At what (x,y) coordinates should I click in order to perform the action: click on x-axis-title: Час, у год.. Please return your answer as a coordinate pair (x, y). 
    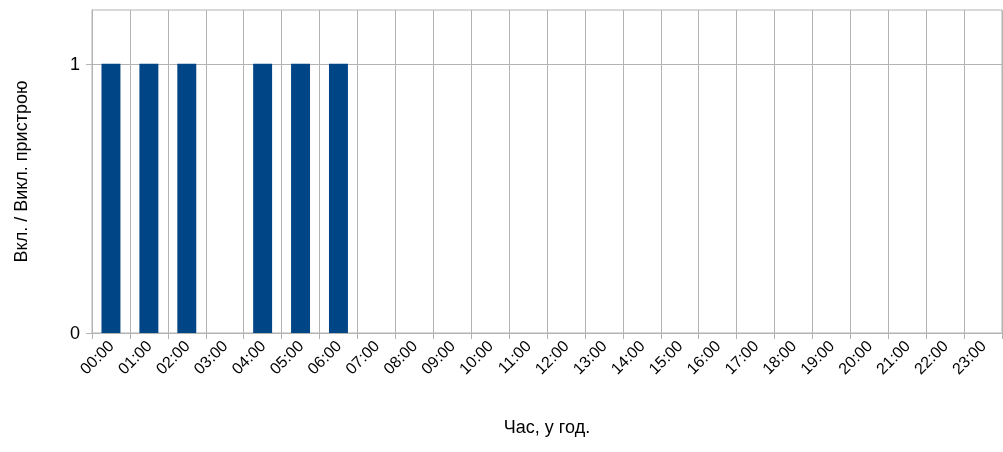
    Looking at the image, I should click on (547, 427).